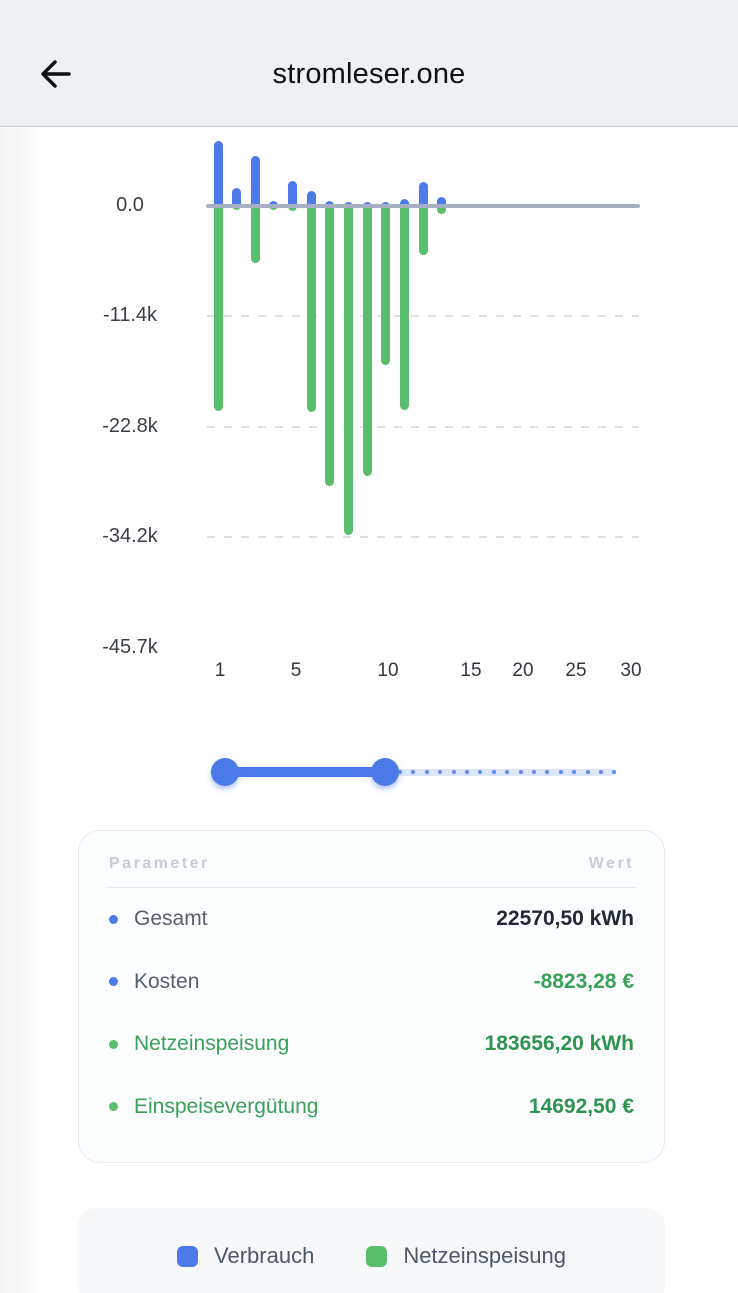  I want to click on table-row-kosten: Kosten -8823,28 €, so click(371, 982).